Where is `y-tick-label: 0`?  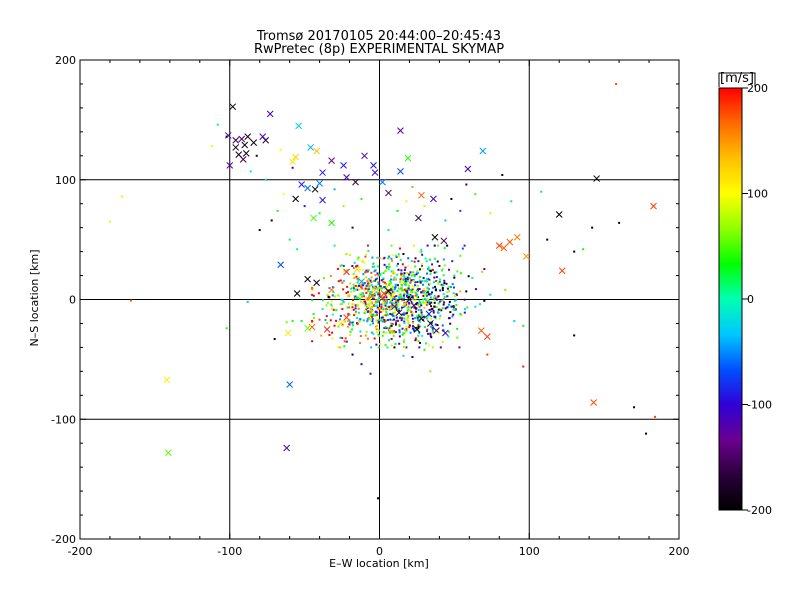 y-tick-label: 0 is located at coordinates (72, 300).